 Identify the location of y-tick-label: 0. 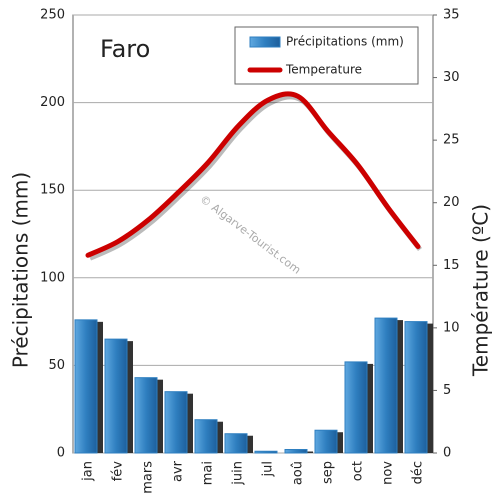
(61, 453).